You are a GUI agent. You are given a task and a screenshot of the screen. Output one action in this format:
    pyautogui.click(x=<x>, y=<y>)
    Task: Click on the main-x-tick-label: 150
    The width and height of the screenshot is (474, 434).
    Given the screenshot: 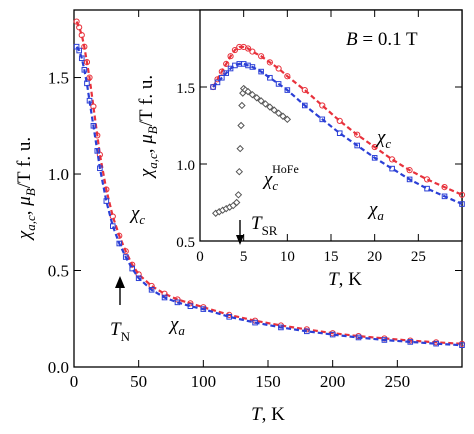 What is the action you would take?
    pyautogui.click(x=268, y=381)
    